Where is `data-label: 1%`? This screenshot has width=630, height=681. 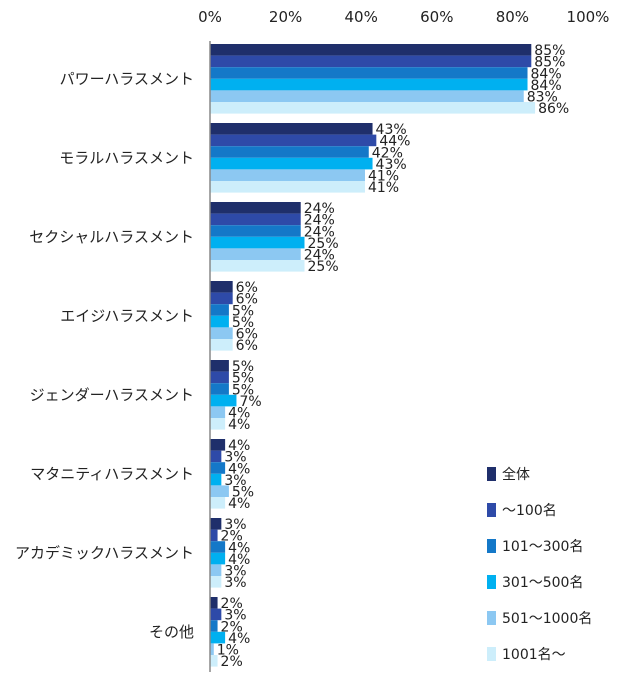
data-label: 1% is located at coordinates (228, 651).